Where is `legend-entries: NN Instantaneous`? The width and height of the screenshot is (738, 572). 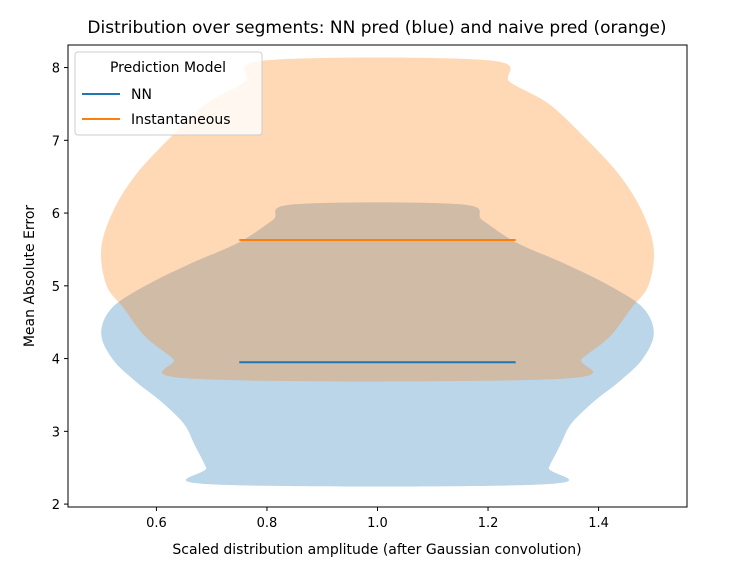
legend-entries: NN Instantaneous is located at coordinates (156, 107).